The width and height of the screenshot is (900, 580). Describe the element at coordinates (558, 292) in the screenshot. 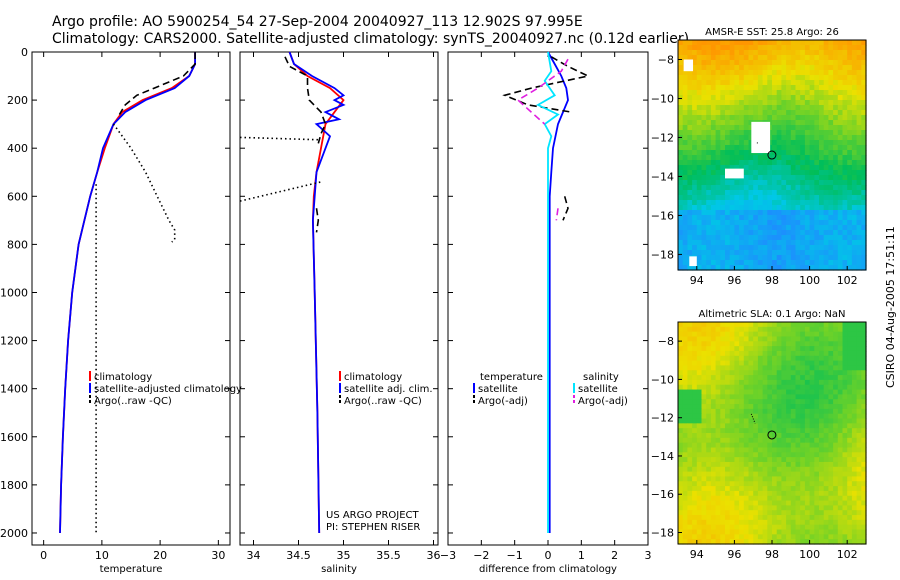

I see `series-temperature-satellite` at that location.